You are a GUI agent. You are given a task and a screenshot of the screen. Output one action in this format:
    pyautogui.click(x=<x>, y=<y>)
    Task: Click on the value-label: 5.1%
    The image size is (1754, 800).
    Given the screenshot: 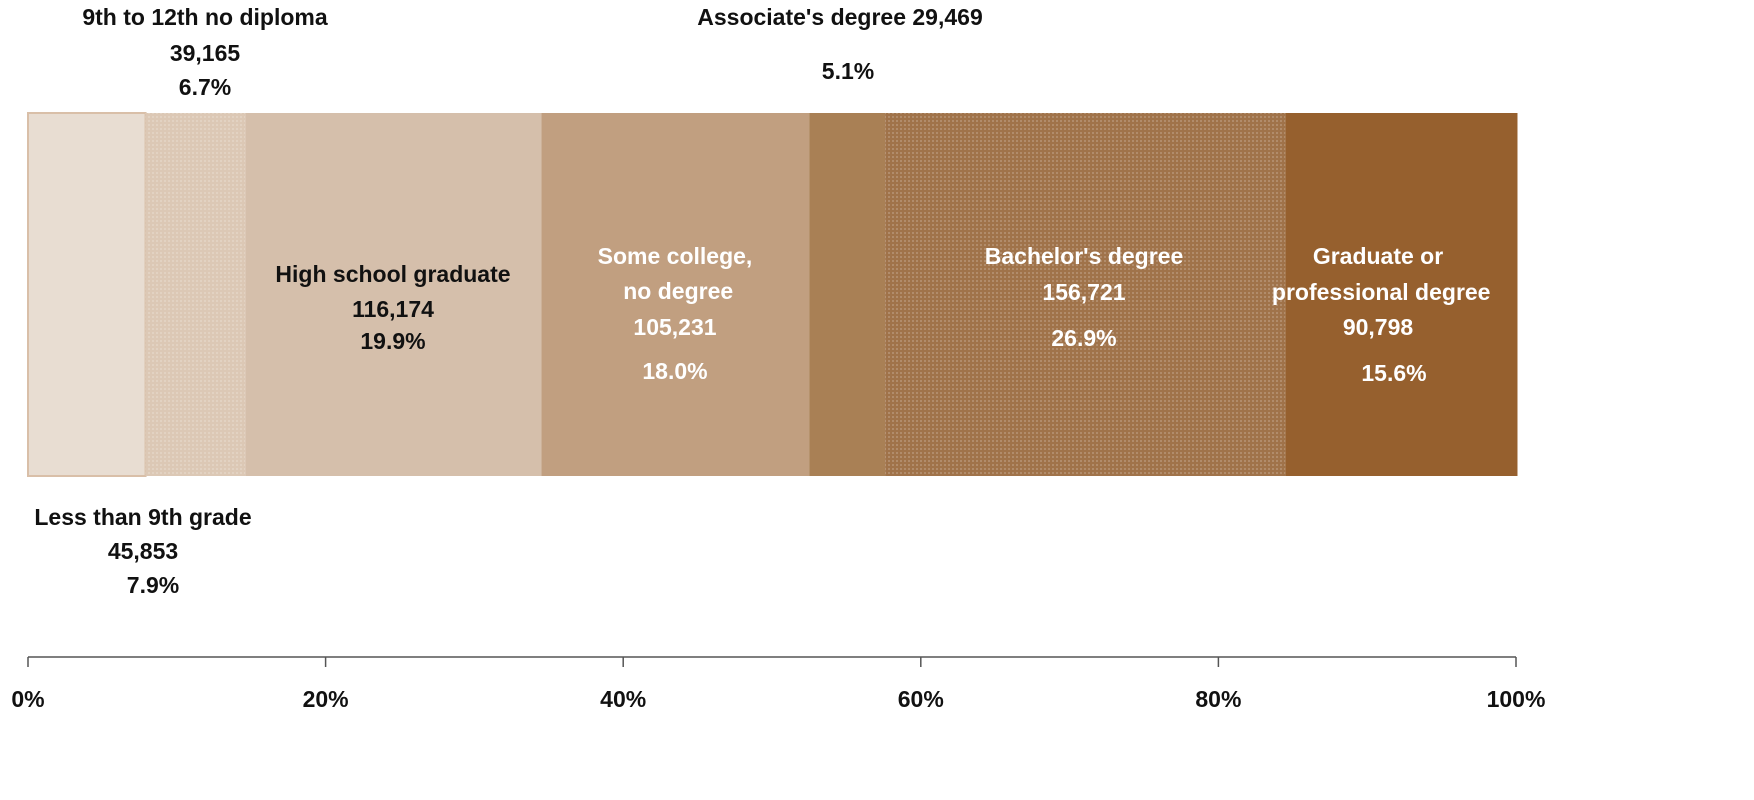 What is the action you would take?
    pyautogui.click(x=848, y=71)
    